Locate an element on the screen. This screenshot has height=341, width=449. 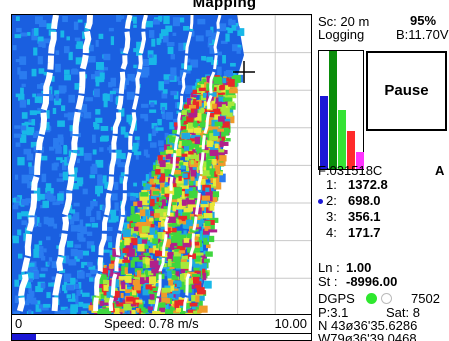
speed-progress-fill is located at coordinates (24, 337).